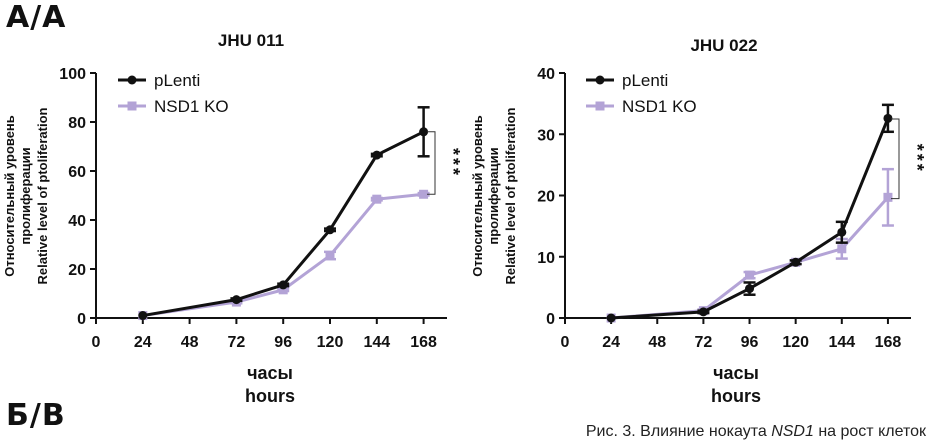 This screenshot has width=932, height=446. I want to click on y-tick-label: 30, so click(546, 135).